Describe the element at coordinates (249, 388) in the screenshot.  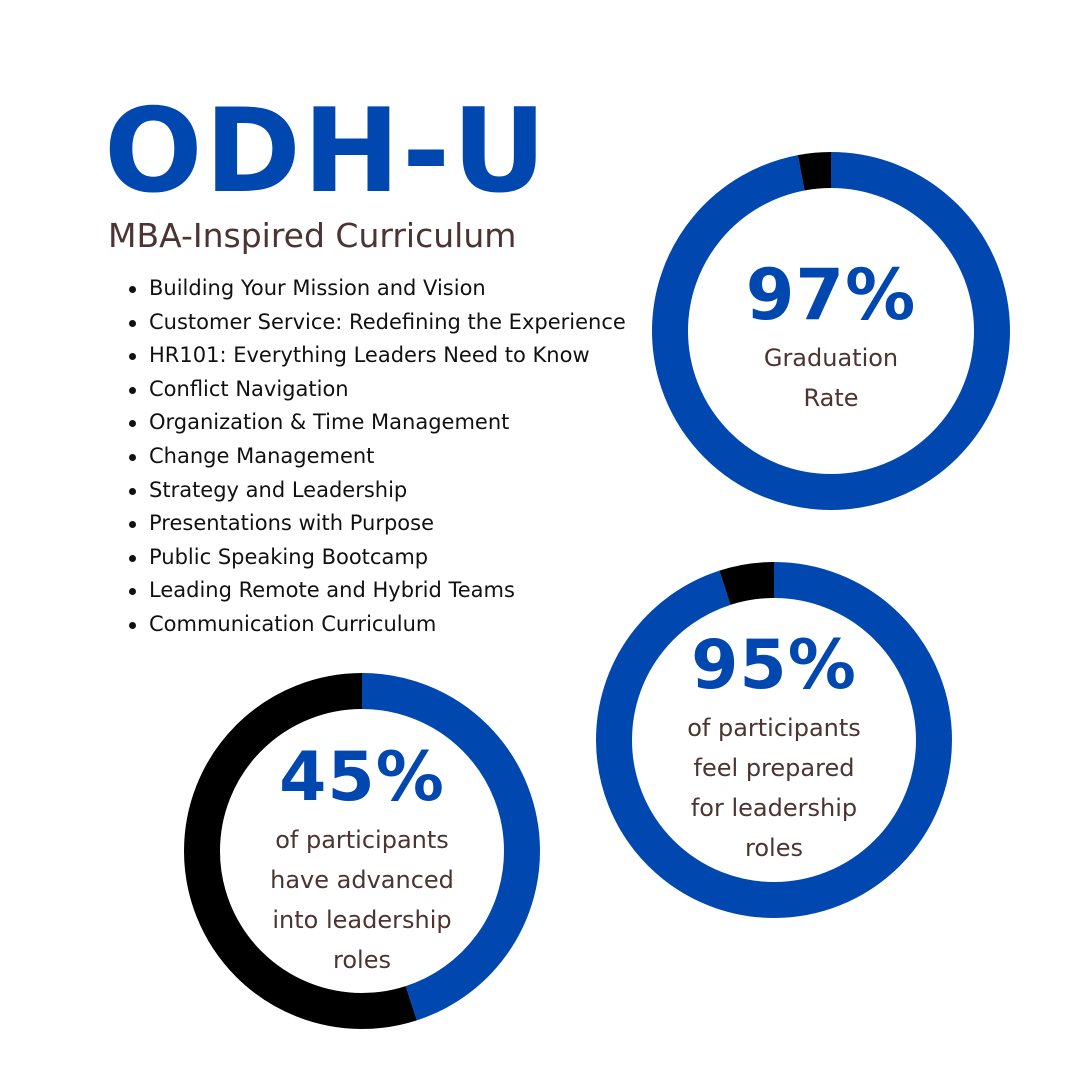
I see `list-item-label: Conflict Navigation` at that location.